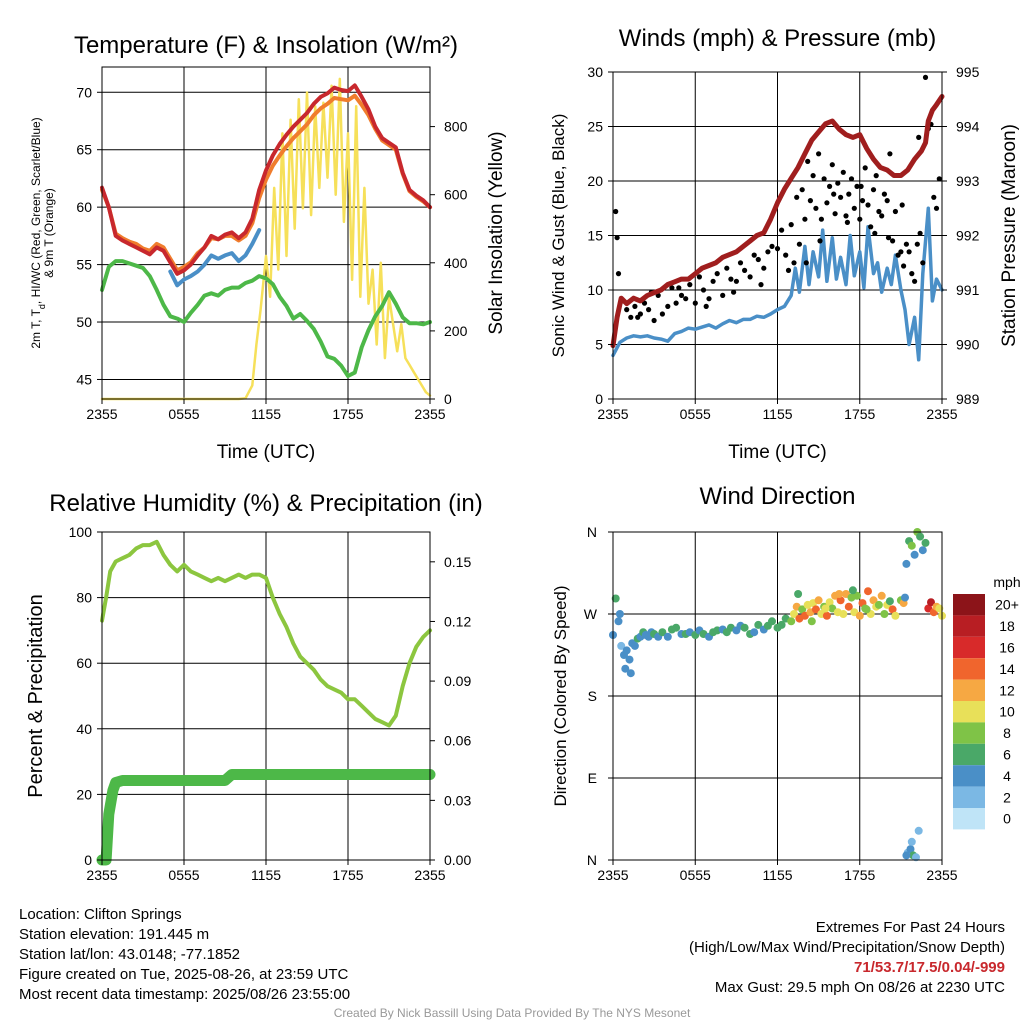  What do you see at coordinates (1006, 582) in the screenshot?
I see `colorbar-title: mph` at bounding box center [1006, 582].